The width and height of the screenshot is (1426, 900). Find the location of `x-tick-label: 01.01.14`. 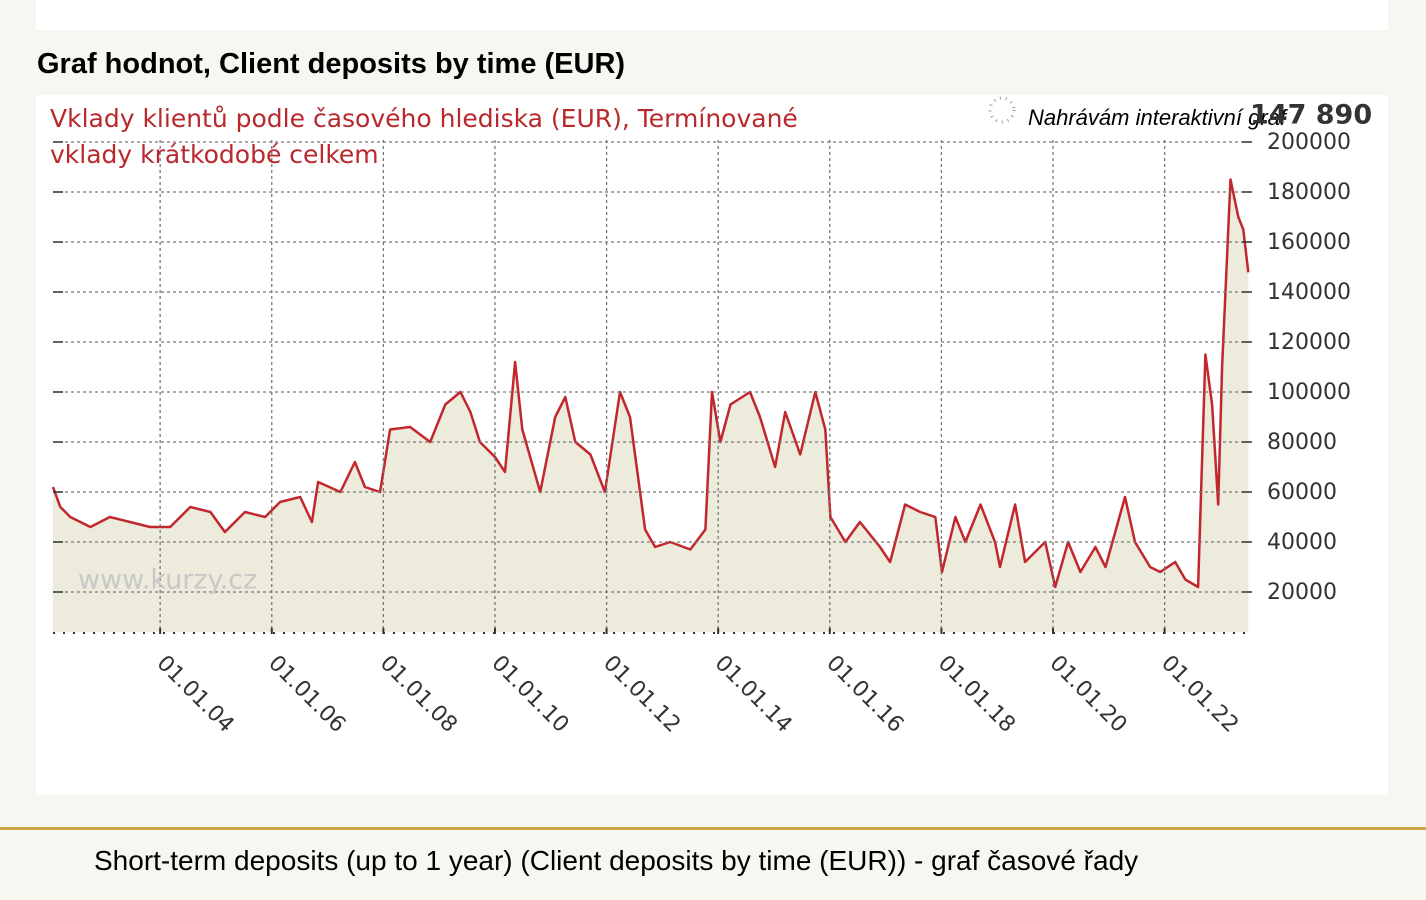

x-tick-label: 01.01.14 is located at coordinates (753, 694).